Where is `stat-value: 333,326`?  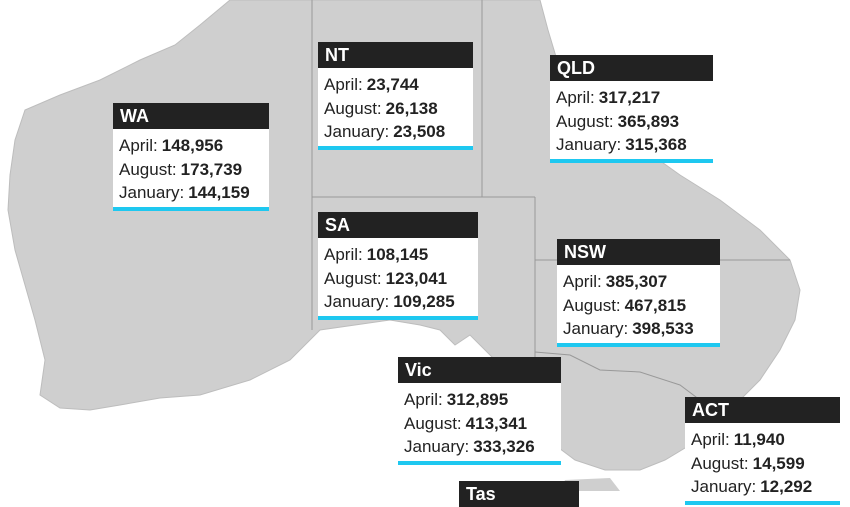
stat-value: 333,326 is located at coordinates (504, 446).